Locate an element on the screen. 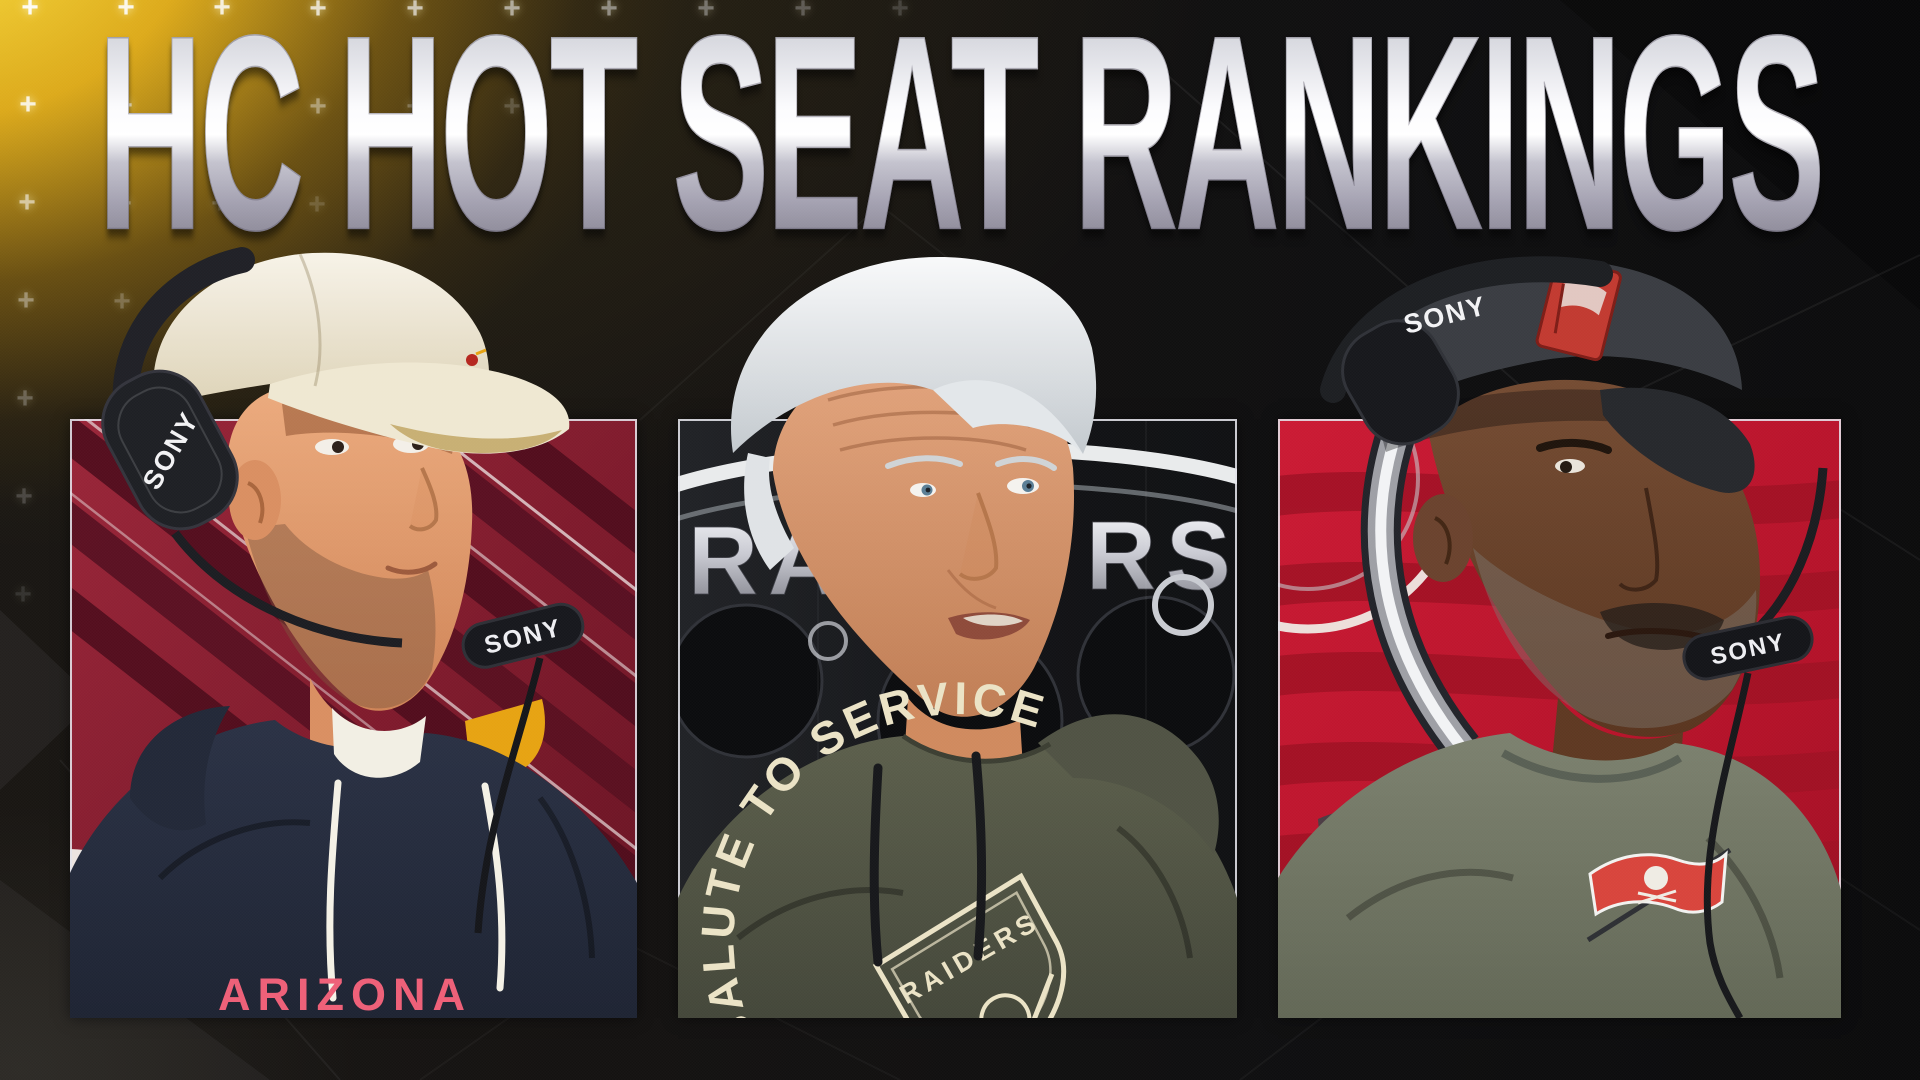 This screenshot has height=1080, width=1920. coach-stubble is located at coordinates (340, 616).